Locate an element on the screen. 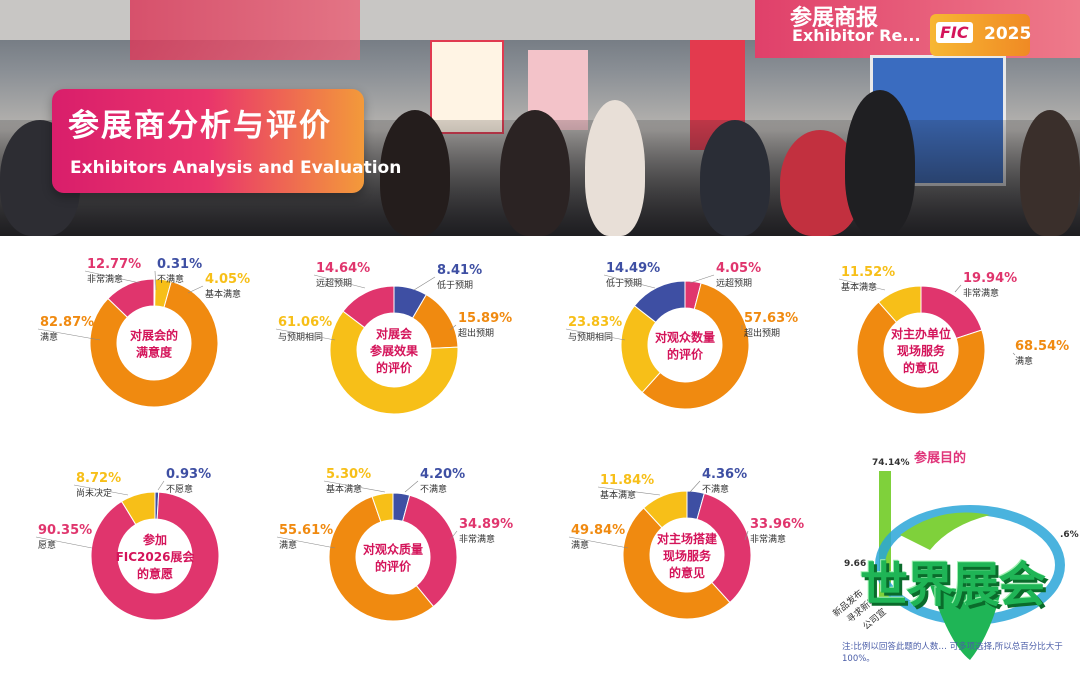 This screenshot has width=1080, height=679. donut-center-title: 对观众数量 is located at coordinates (685, 337).